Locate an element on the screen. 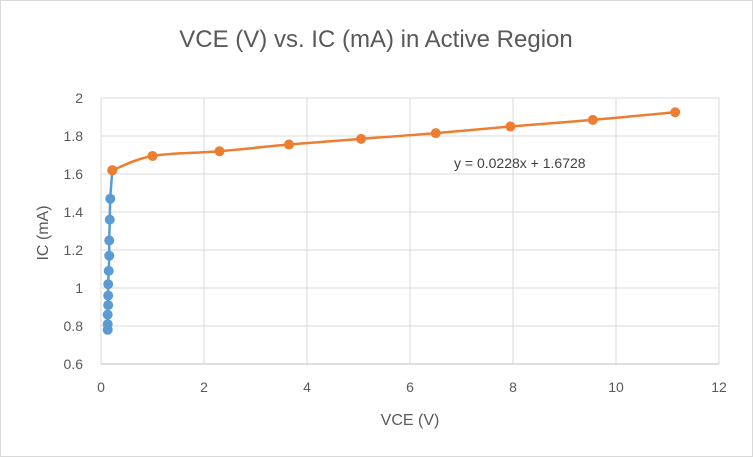  x-tick-label: 0 is located at coordinates (101, 387).